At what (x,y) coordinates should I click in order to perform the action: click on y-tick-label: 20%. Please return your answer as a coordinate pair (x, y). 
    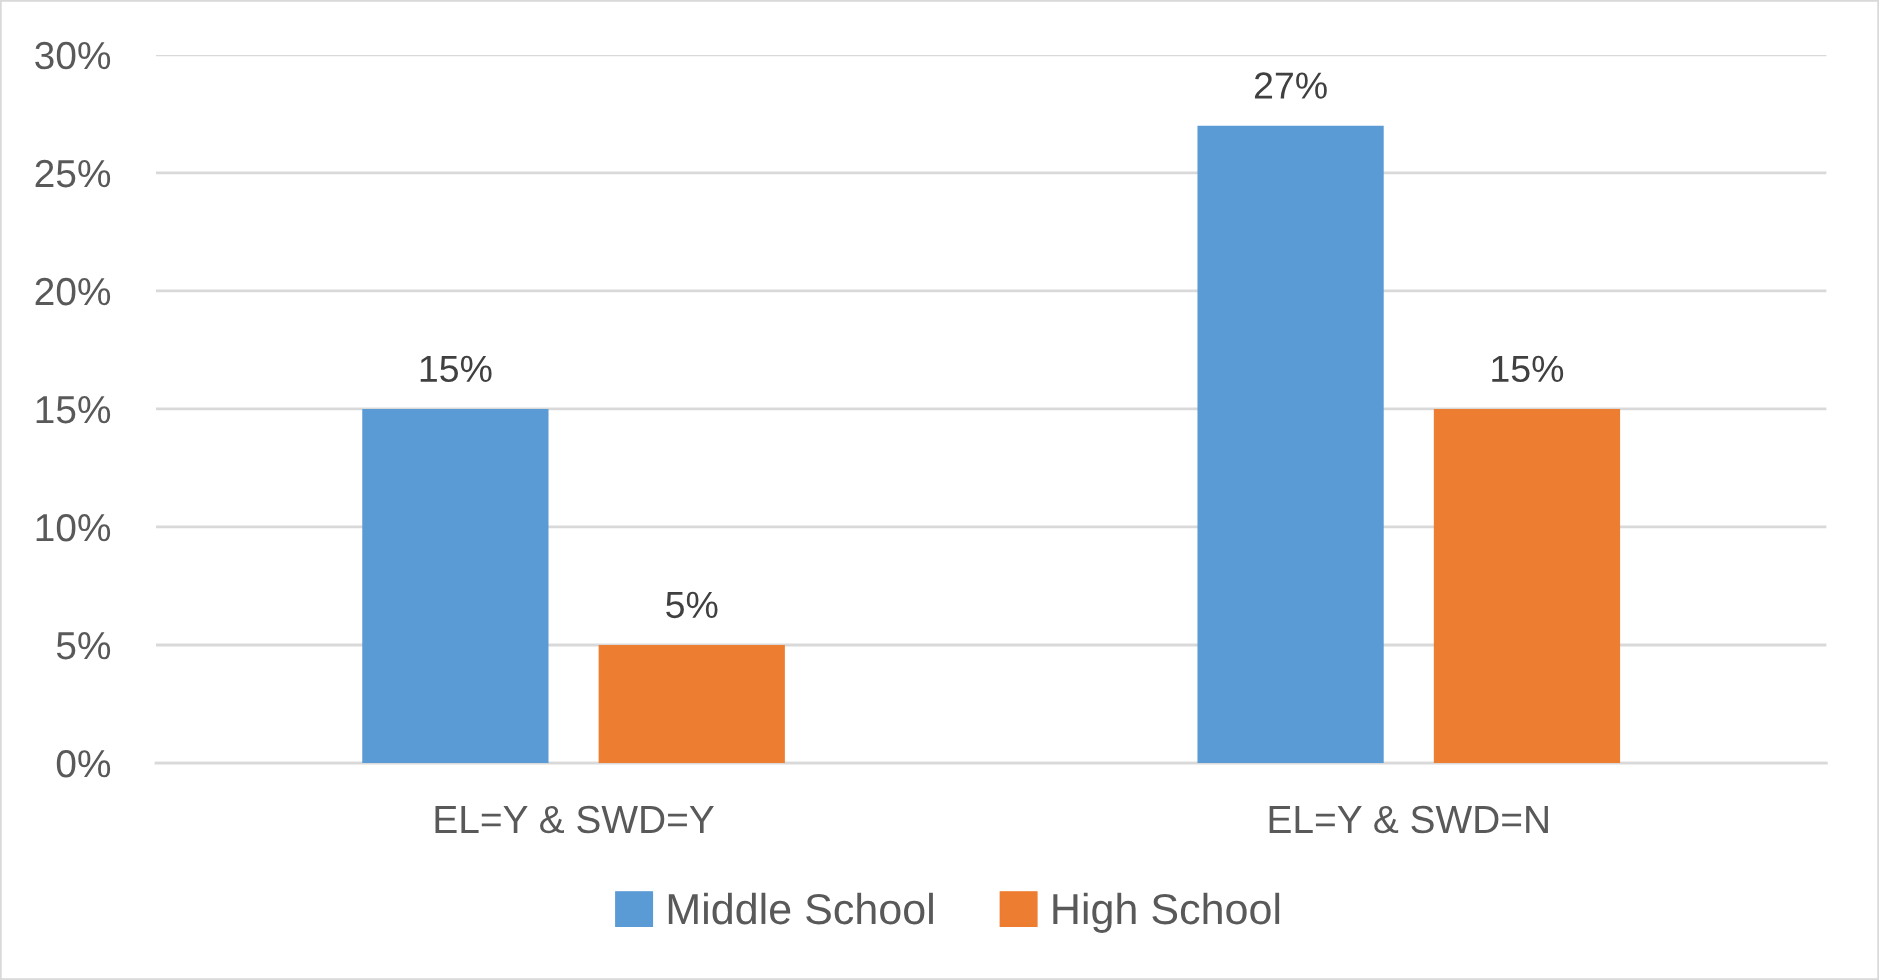
    Looking at the image, I should click on (73, 291).